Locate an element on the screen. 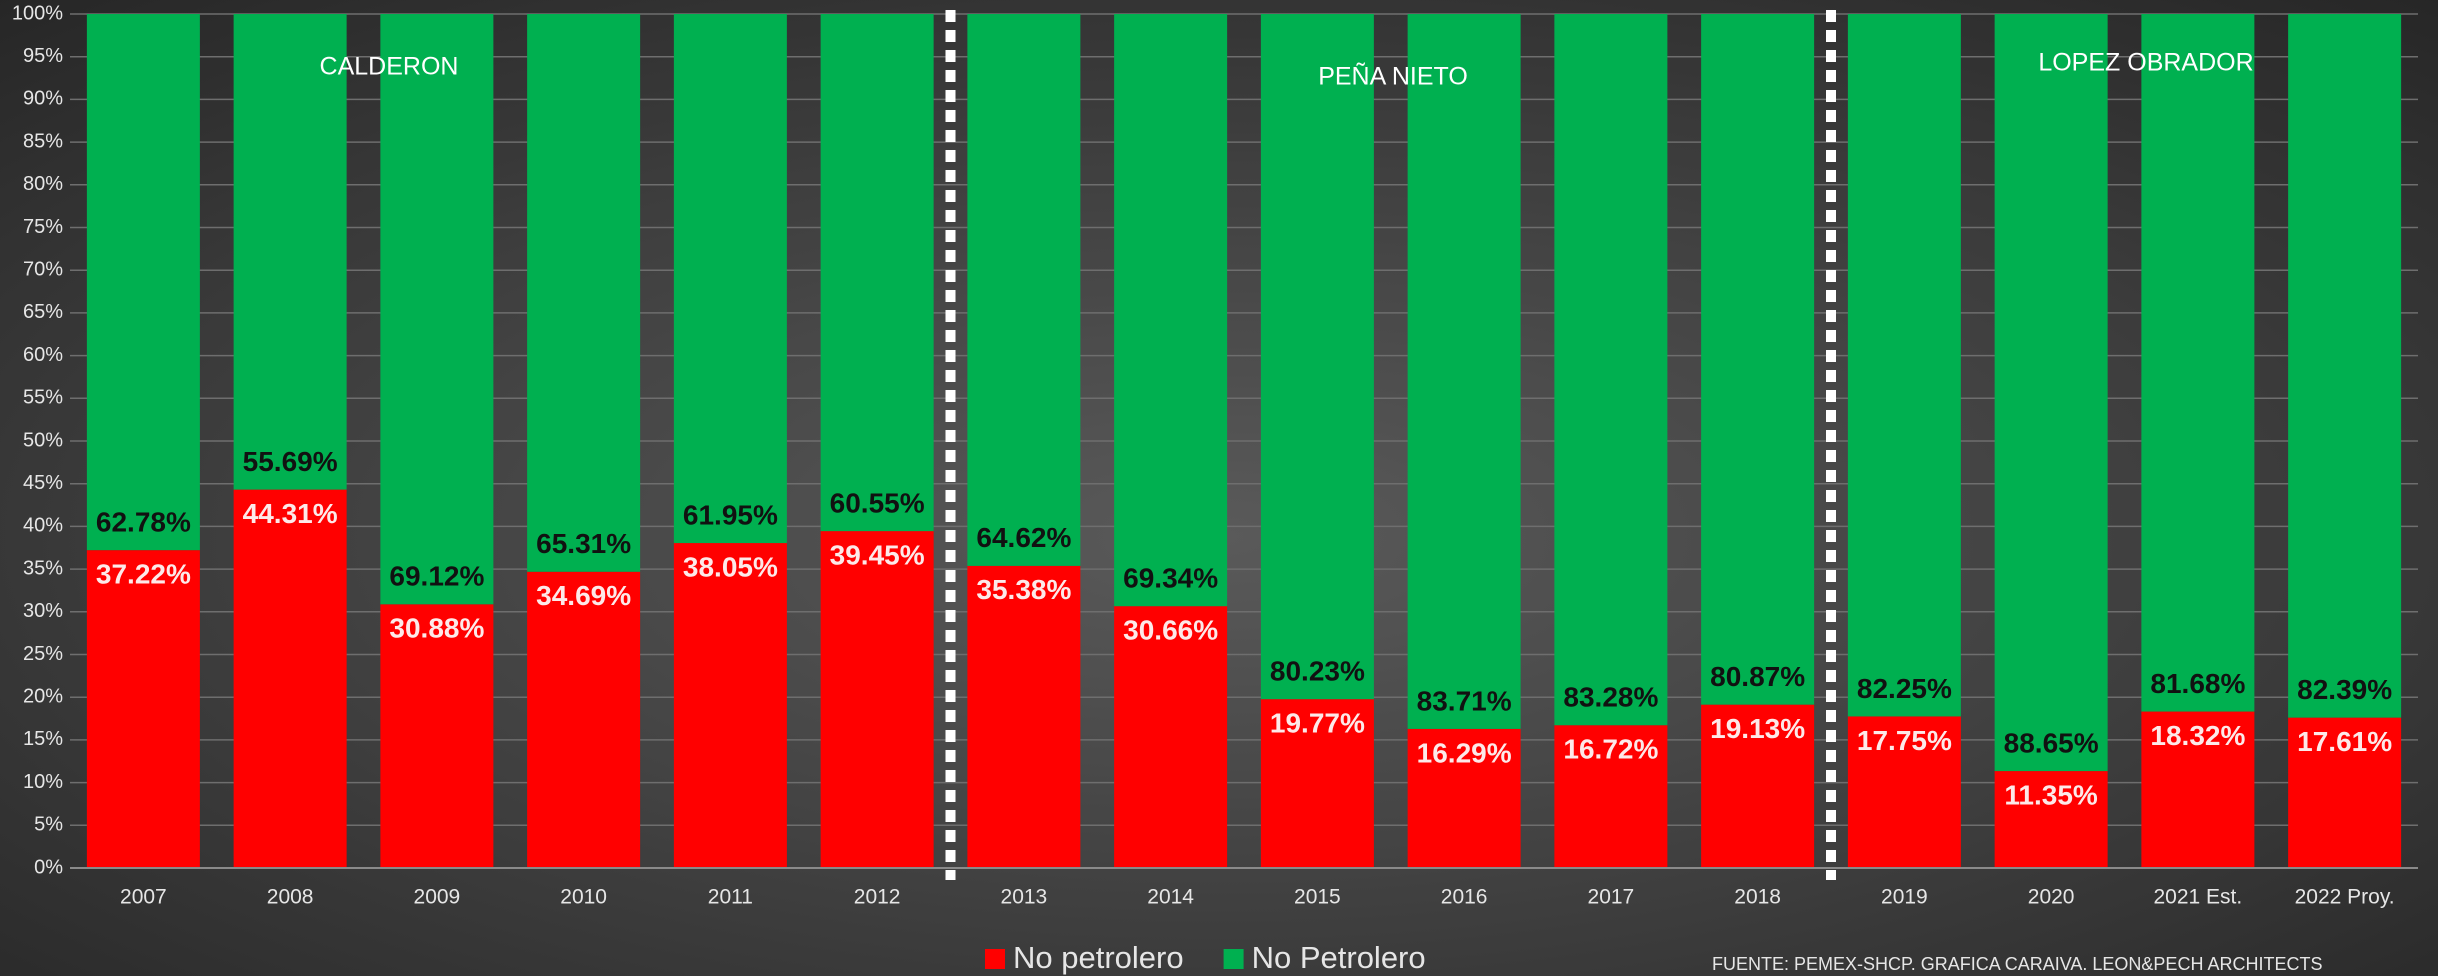  y-tick-label: 55% is located at coordinates (43, 398).